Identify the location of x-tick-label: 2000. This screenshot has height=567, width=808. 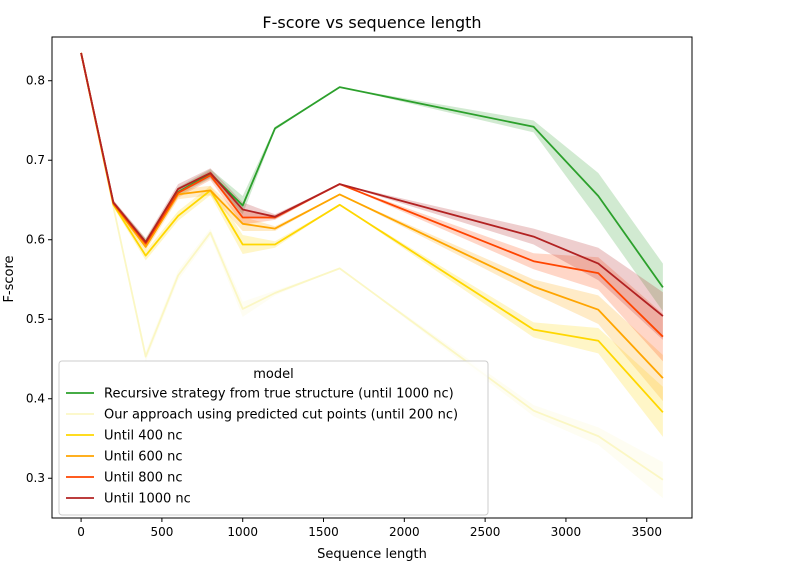
(404, 532).